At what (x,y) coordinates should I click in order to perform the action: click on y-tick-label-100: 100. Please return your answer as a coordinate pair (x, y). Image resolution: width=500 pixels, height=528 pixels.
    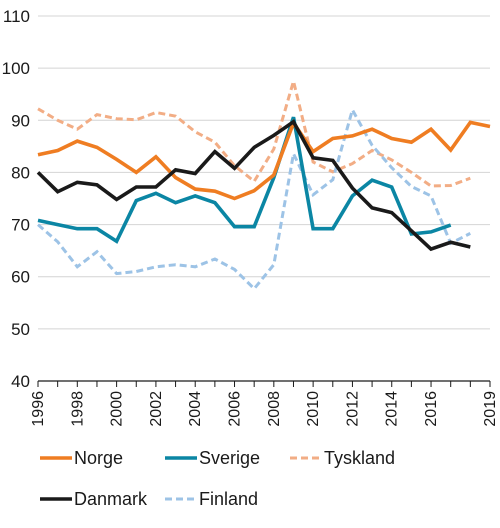
    Looking at the image, I should click on (16, 68).